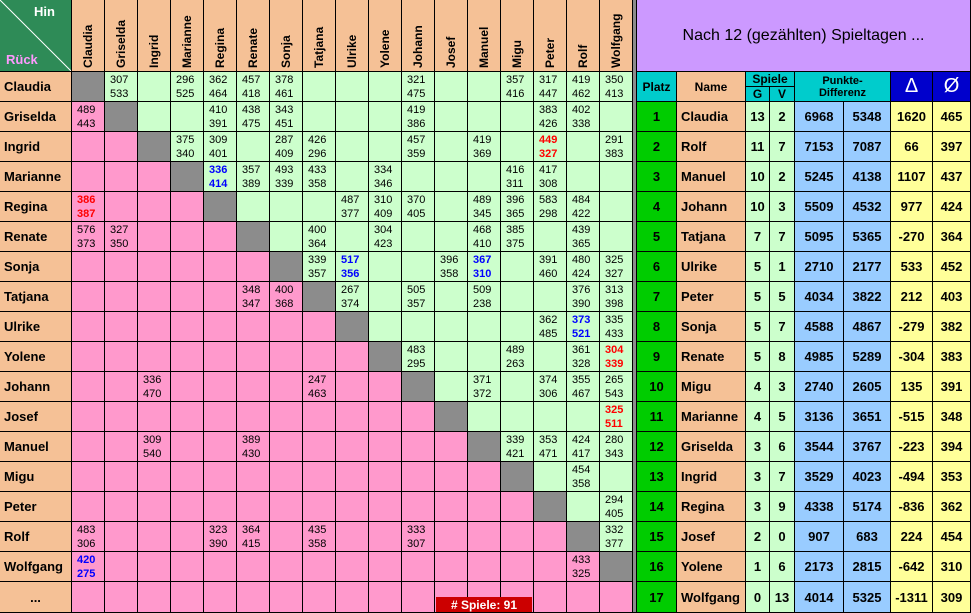 The height and width of the screenshot is (613, 971). Describe the element at coordinates (912, 207) in the screenshot. I see `delta-cell: 977` at that location.